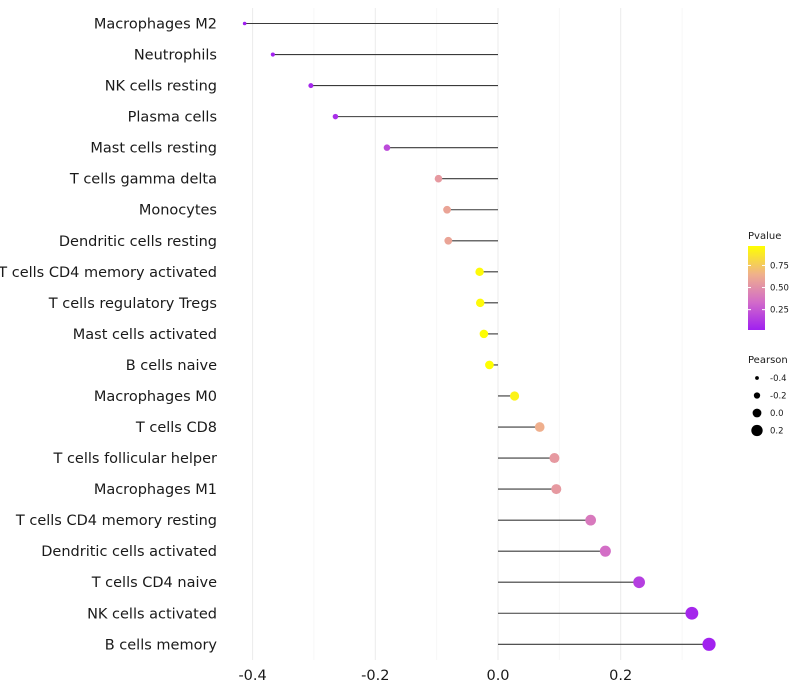 The height and width of the screenshot is (700, 800). I want to click on category-label: T cells gamma delta, so click(143, 180).